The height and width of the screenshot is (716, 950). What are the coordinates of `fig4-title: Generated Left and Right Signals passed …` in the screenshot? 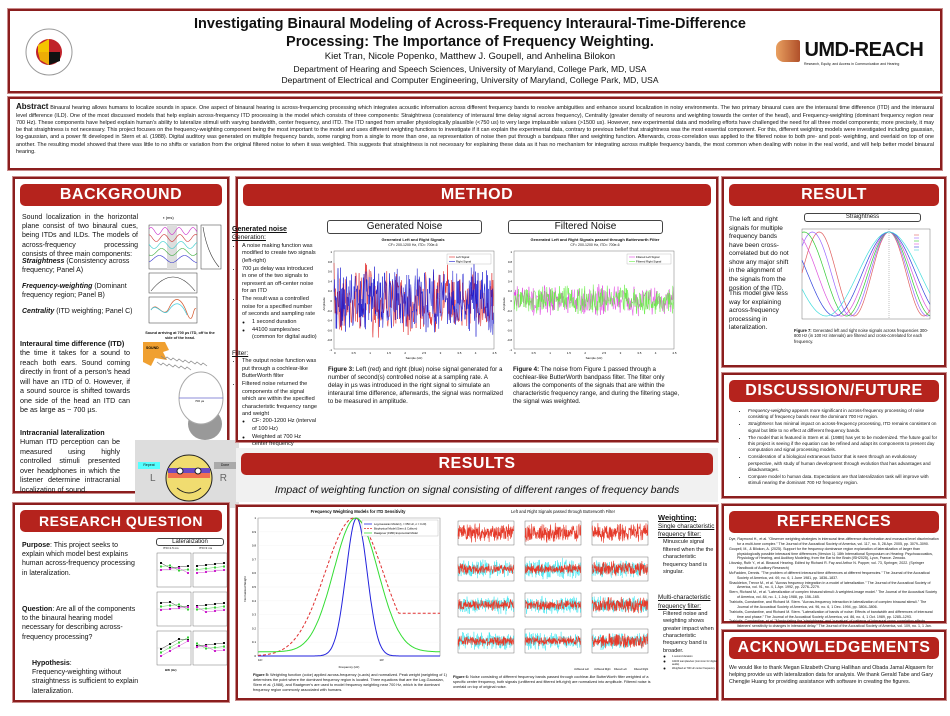 It's located at (595, 239).